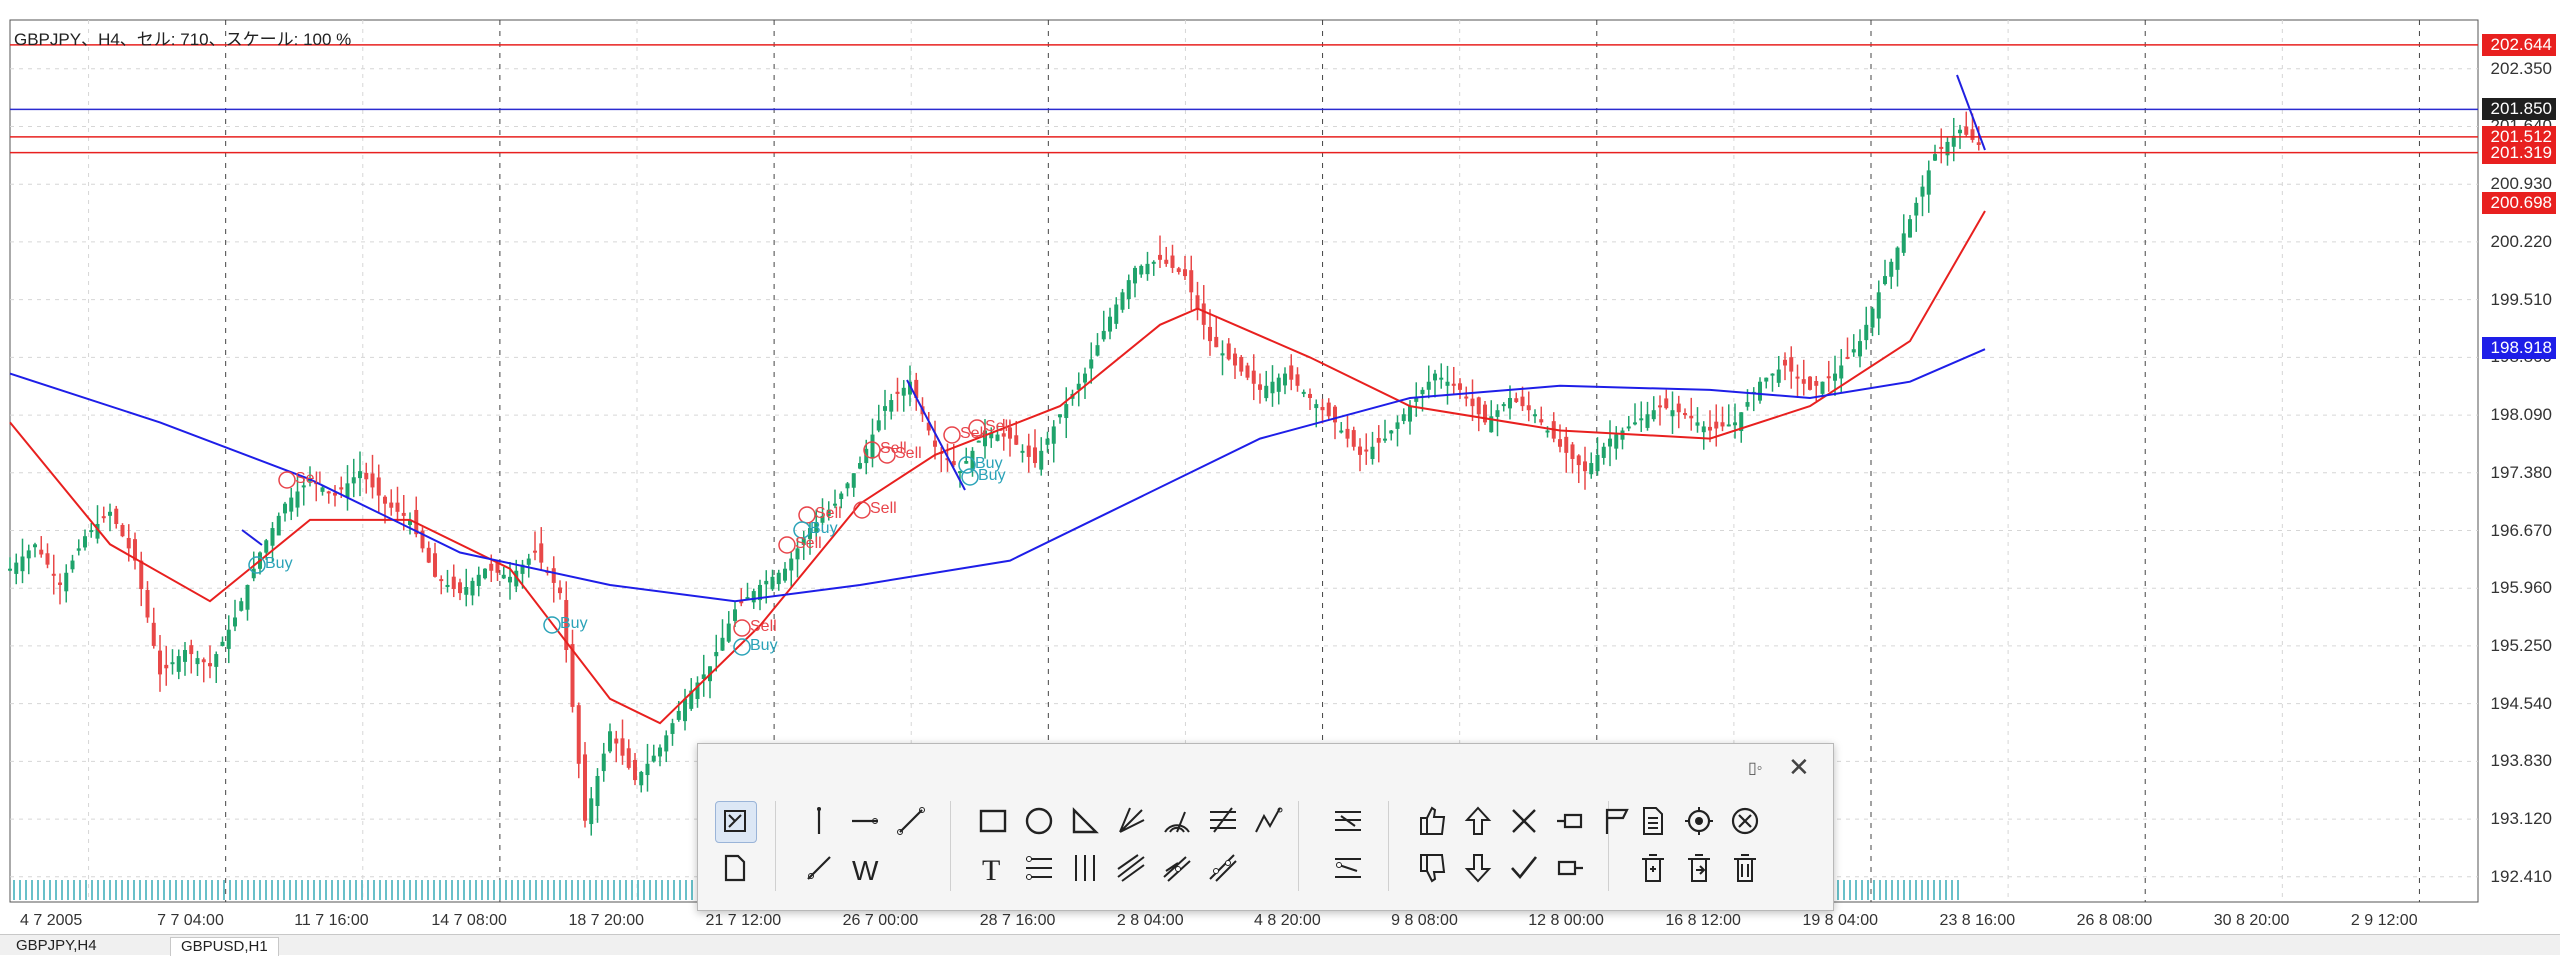 This screenshot has width=2560, height=956. I want to click on crosshair-select-icon, so click(736, 822).